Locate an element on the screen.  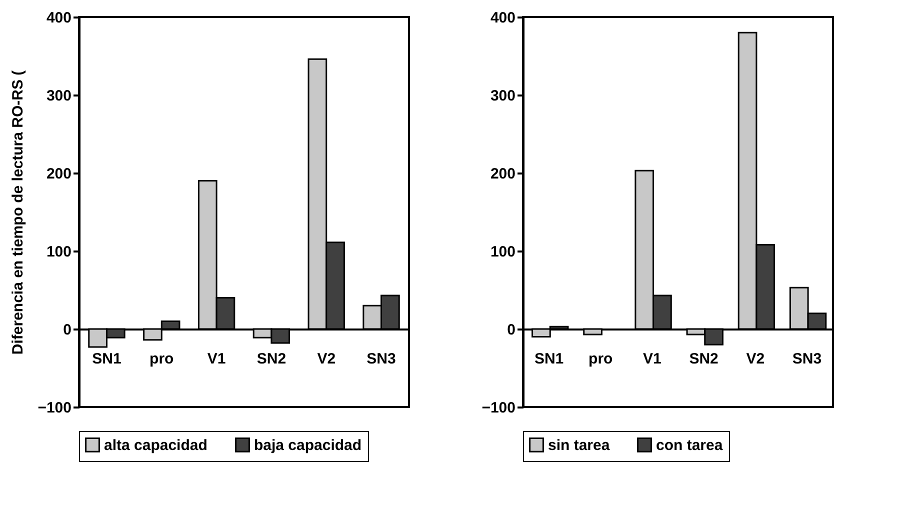
legend-label: baja capacidad is located at coordinates (308, 445).